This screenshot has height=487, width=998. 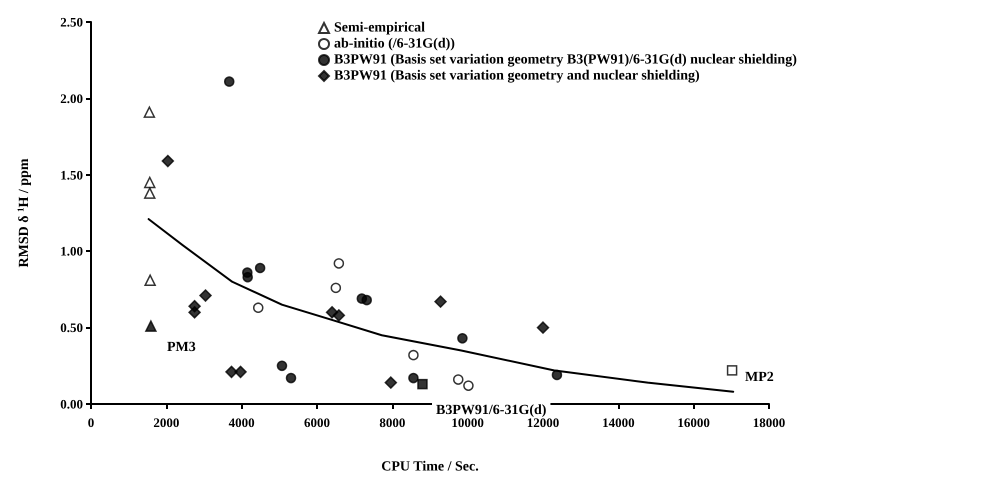 What do you see at coordinates (241, 422) in the screenshot?
I see `x-tick-label: 4000` at bounding box center [241, 422].